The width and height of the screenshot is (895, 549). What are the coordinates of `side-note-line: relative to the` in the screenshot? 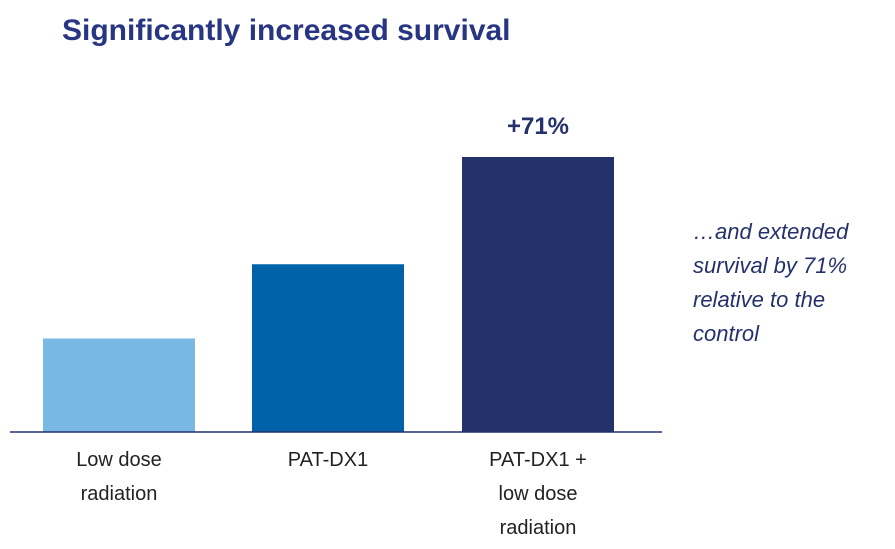 It's located at (759, 299).